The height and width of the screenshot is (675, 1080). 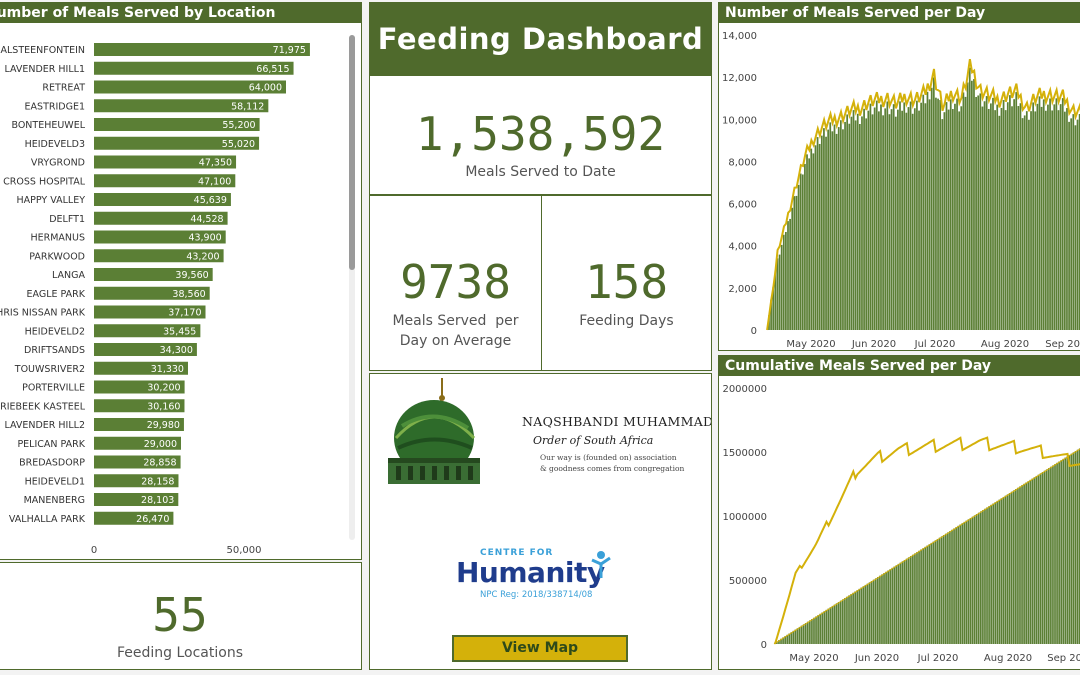 I want to click on location-category-label: BREDASDORP, so click(x=52, y=463).